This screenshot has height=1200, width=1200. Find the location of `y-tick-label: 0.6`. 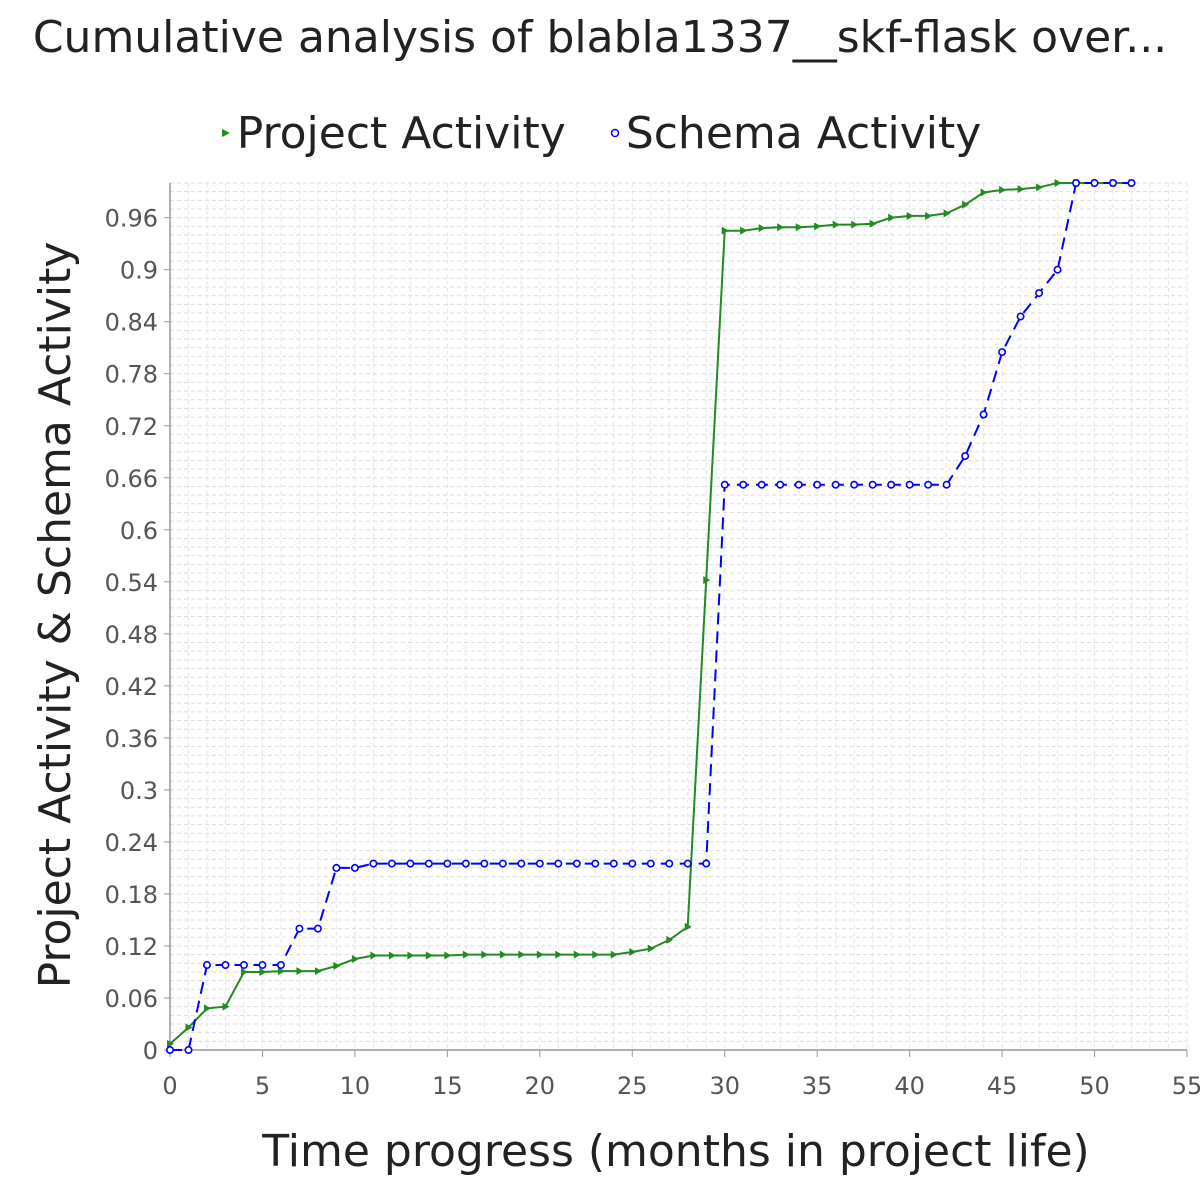

y-tick-label: 0.6 is located at coordinates (139, 531).